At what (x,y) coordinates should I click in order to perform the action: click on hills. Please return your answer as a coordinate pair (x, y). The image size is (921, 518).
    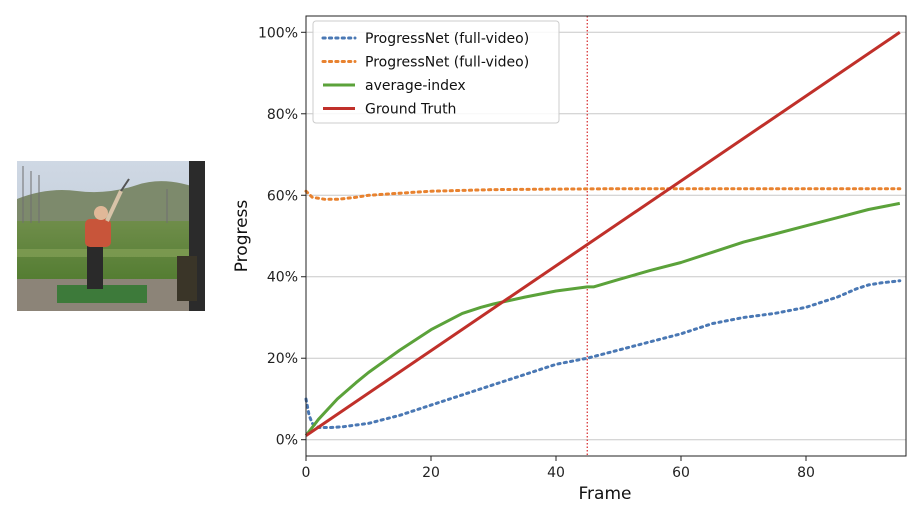
    Looking at the image, I should click on (111, 202).